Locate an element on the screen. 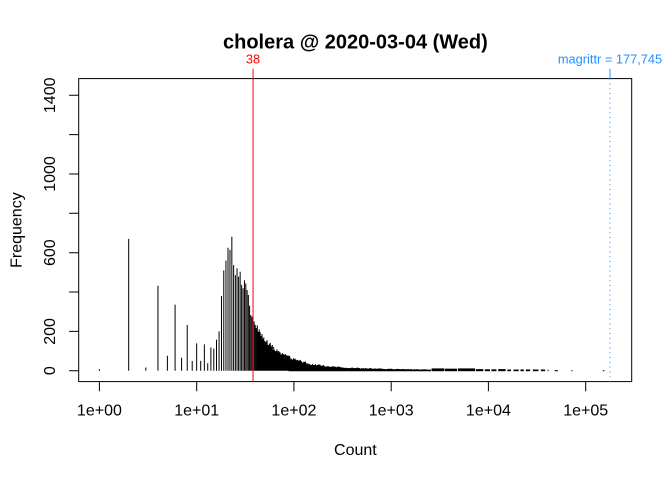  svg-text: cholera @ 2020-03-04 (Wed) is located at coordinates (355, 43).